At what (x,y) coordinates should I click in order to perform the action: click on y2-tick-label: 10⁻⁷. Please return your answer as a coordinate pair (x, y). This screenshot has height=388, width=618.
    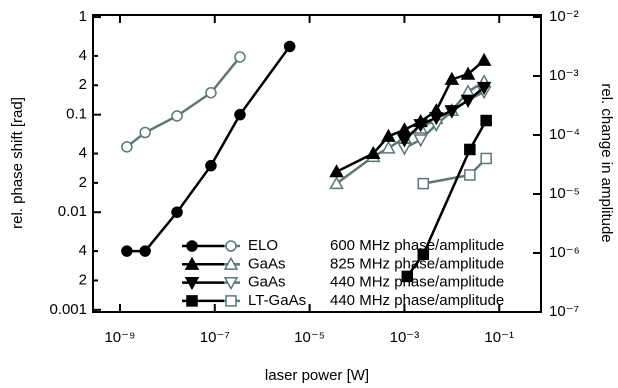
    Looking at the image, I should click on (564, 311).